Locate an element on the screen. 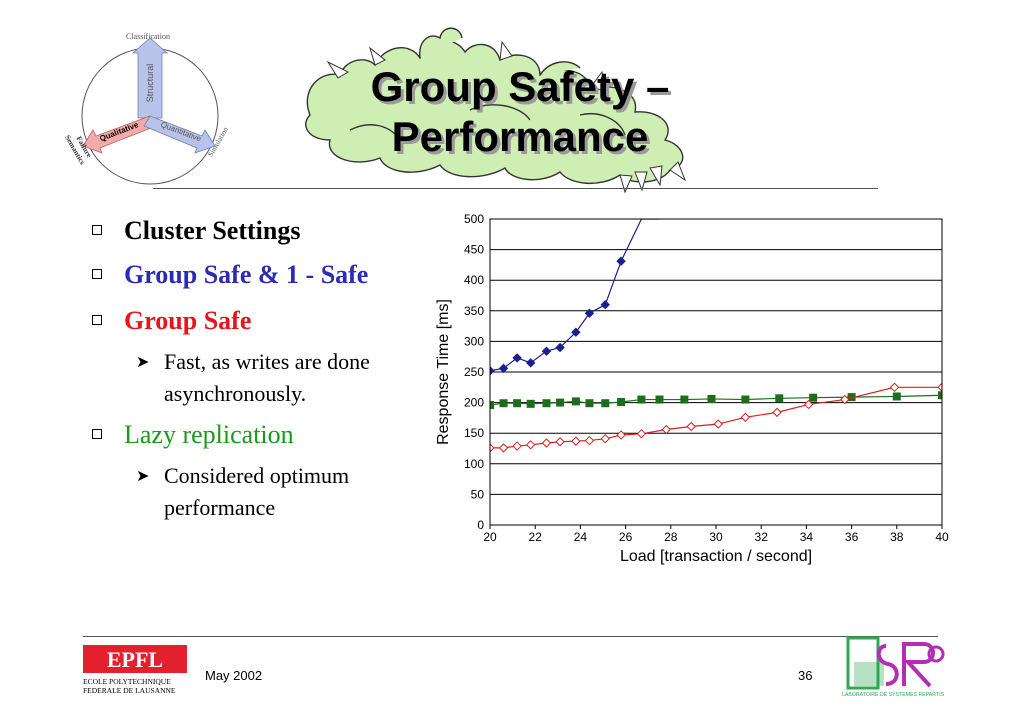 The image size is (1023, 708). slide-title: Group Safety – Performance is located at coordinates (520, 112).